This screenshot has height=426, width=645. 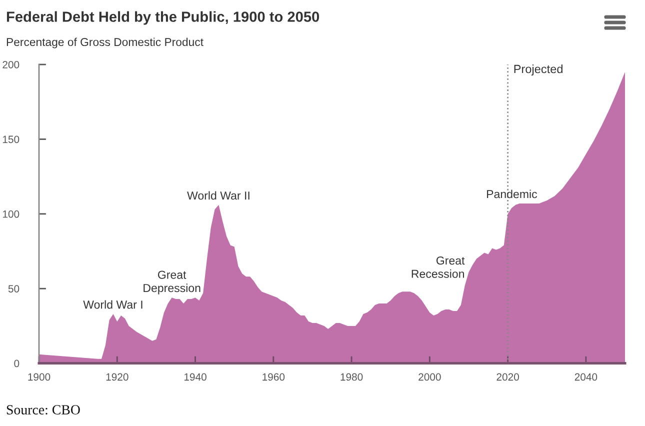 What do you see at coordinates (11, 214) in the screenshot?
I see `y-tick-label: 100` at bounding box center [11, 214].